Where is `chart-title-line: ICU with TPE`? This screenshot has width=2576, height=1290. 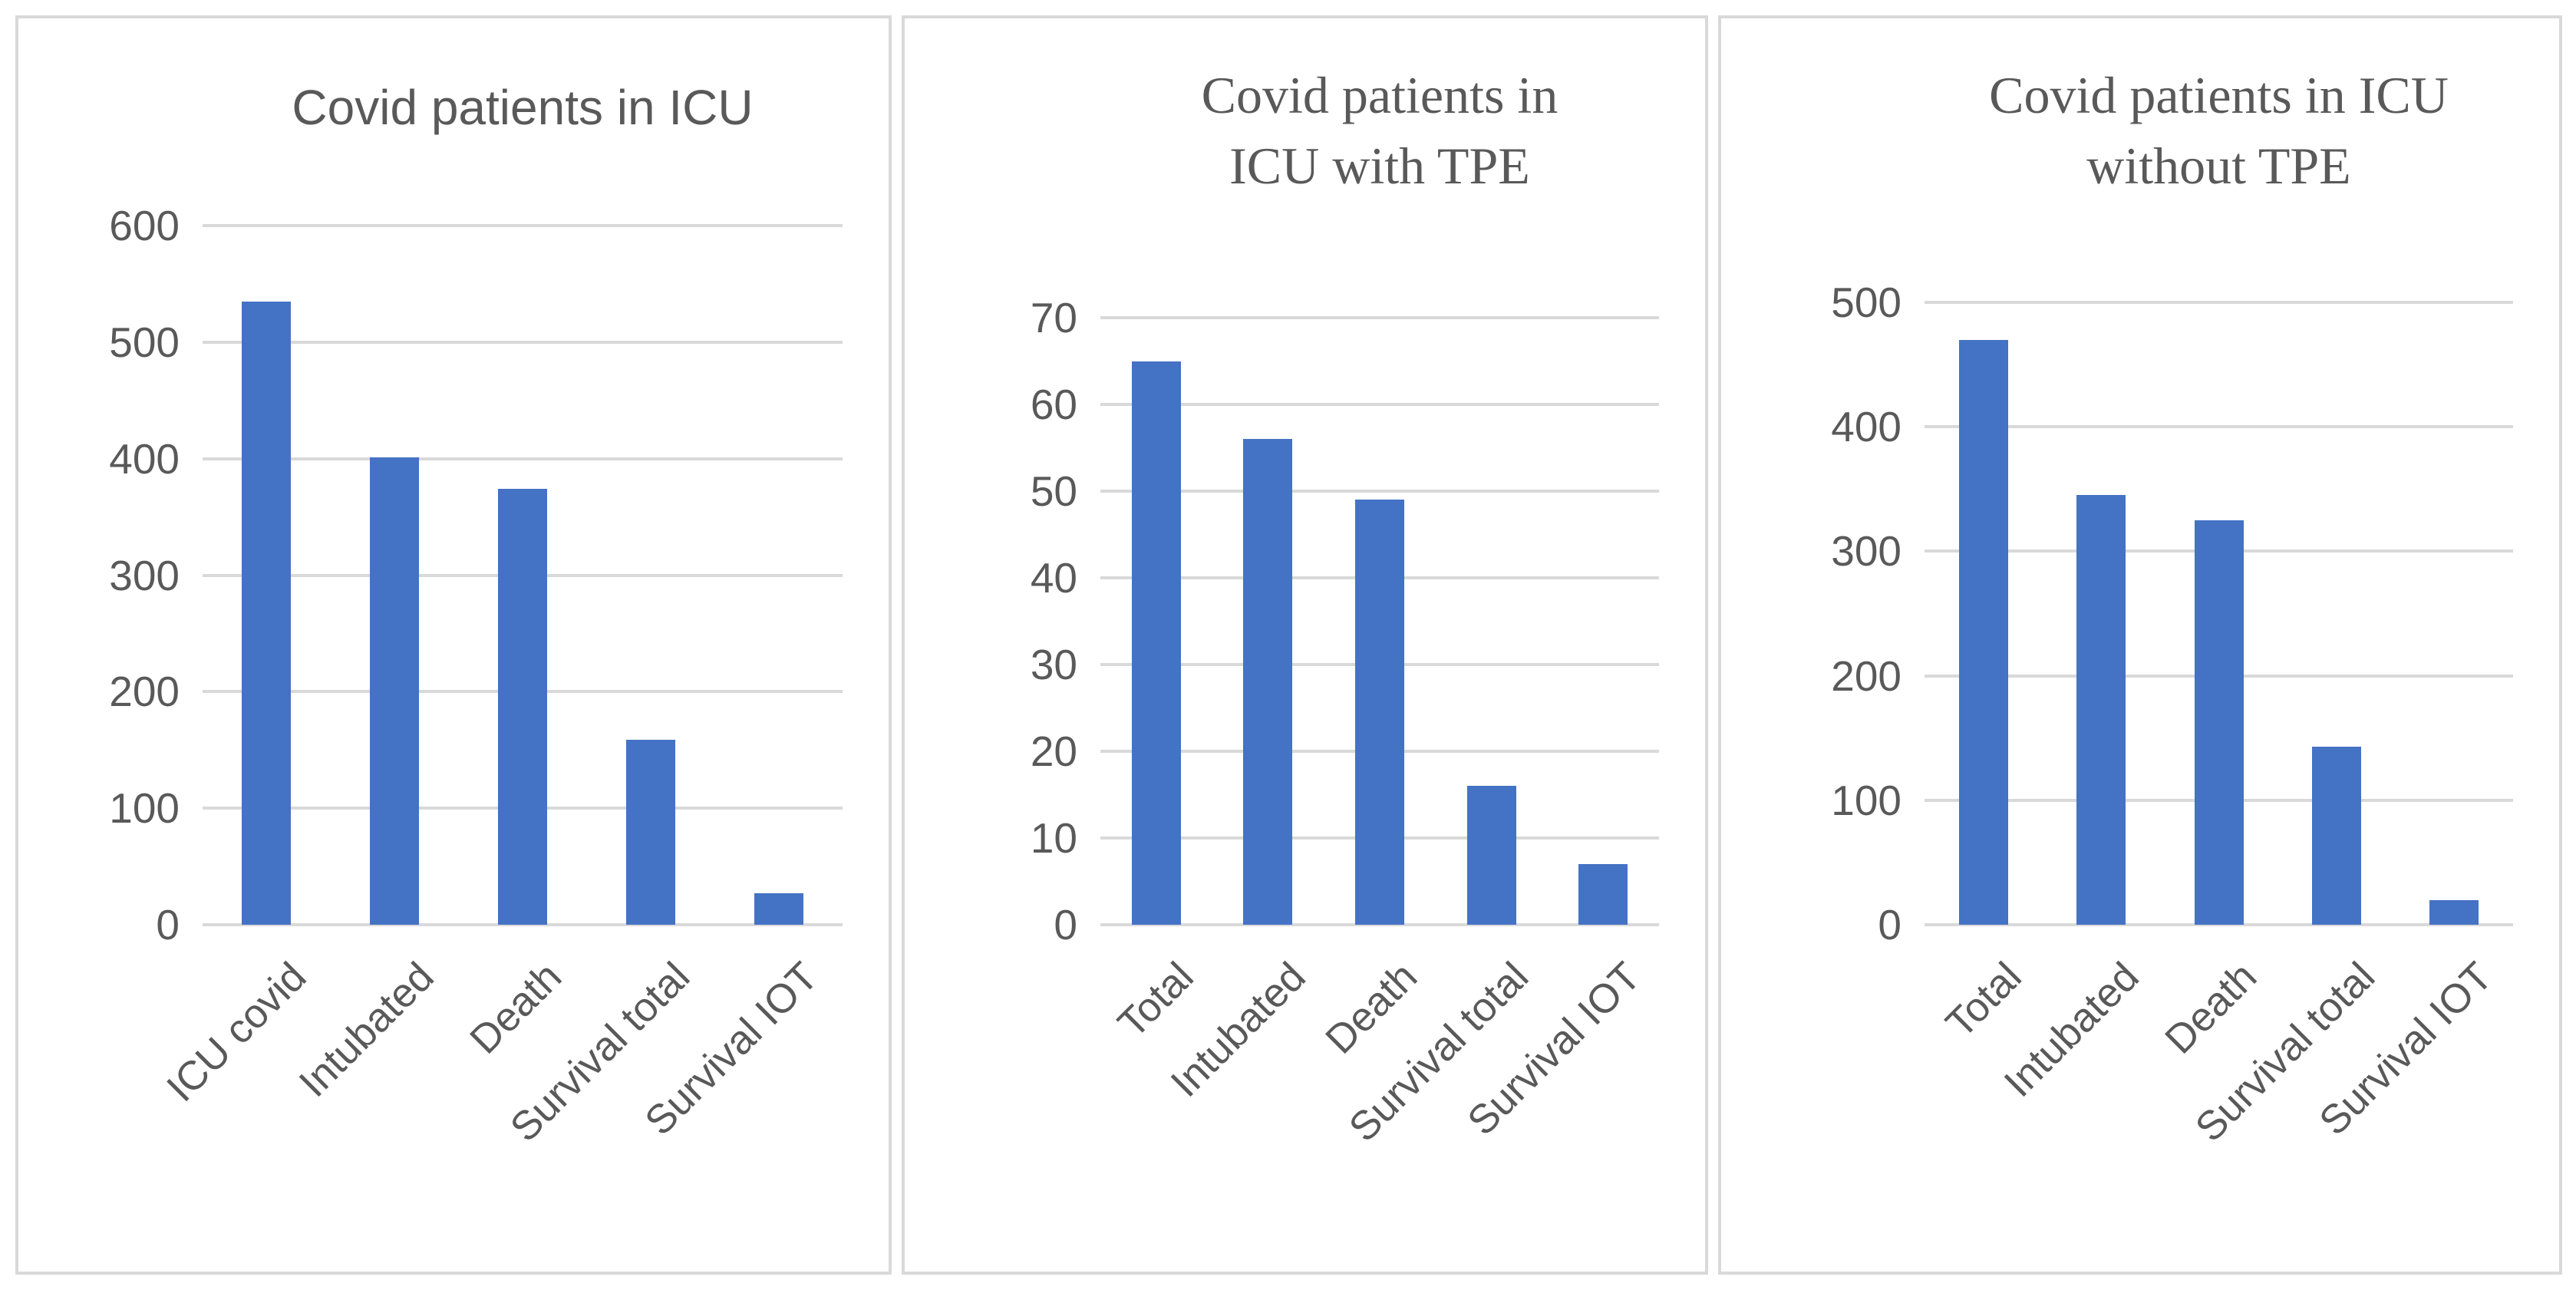 chart-title-line: ICU with TPE is located at coordinates (1379, 165).